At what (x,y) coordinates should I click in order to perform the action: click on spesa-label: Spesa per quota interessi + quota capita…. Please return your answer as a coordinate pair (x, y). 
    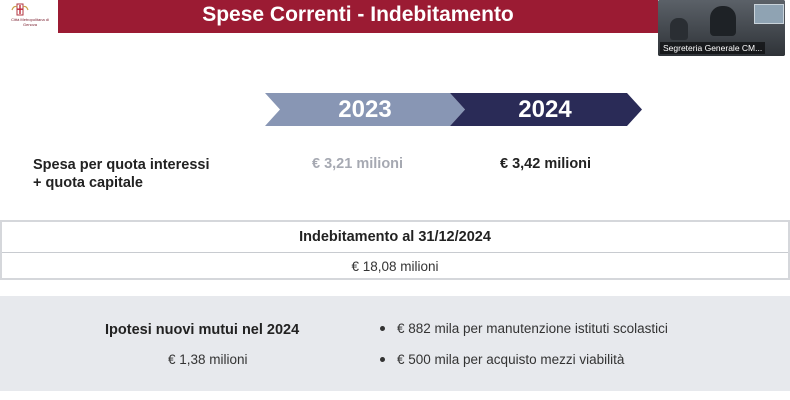
    Looking at the image, I should click on (121, 174).